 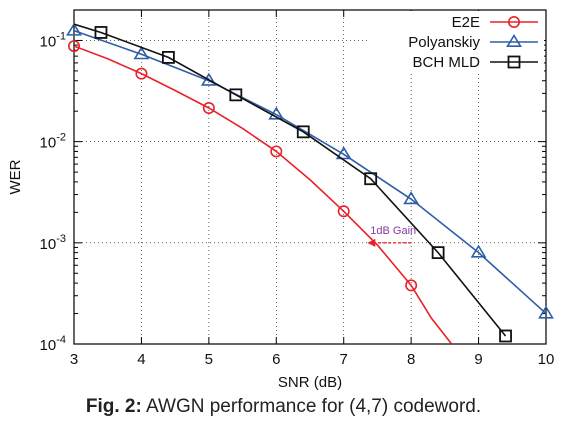 I want to click on legend-marker-e2e, so click(x=513, y=21).